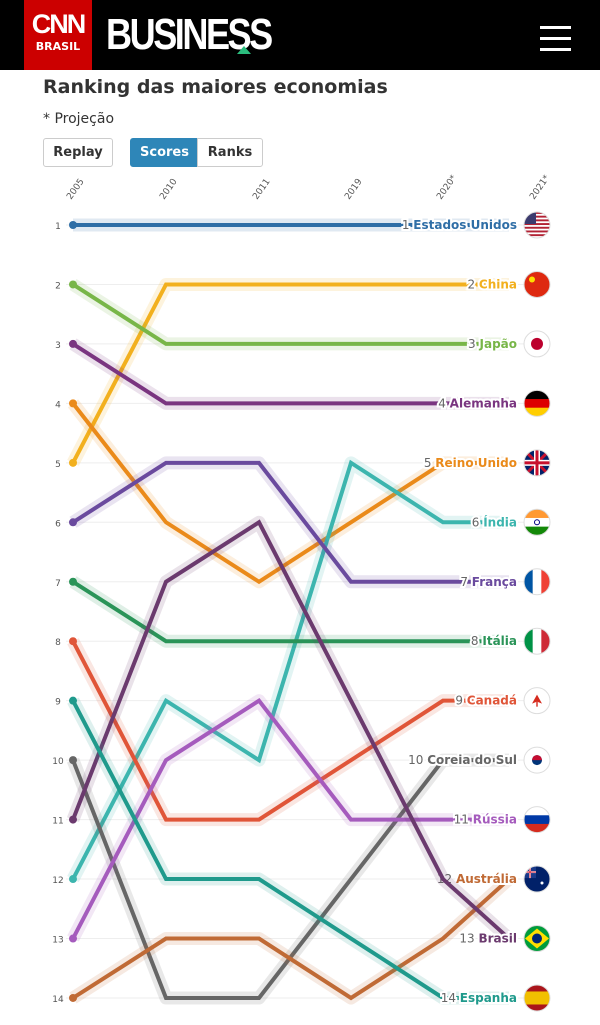 This screenshot has height=1025, width=600. I want to click on rank-tick-label: 1, so click(58, 227).